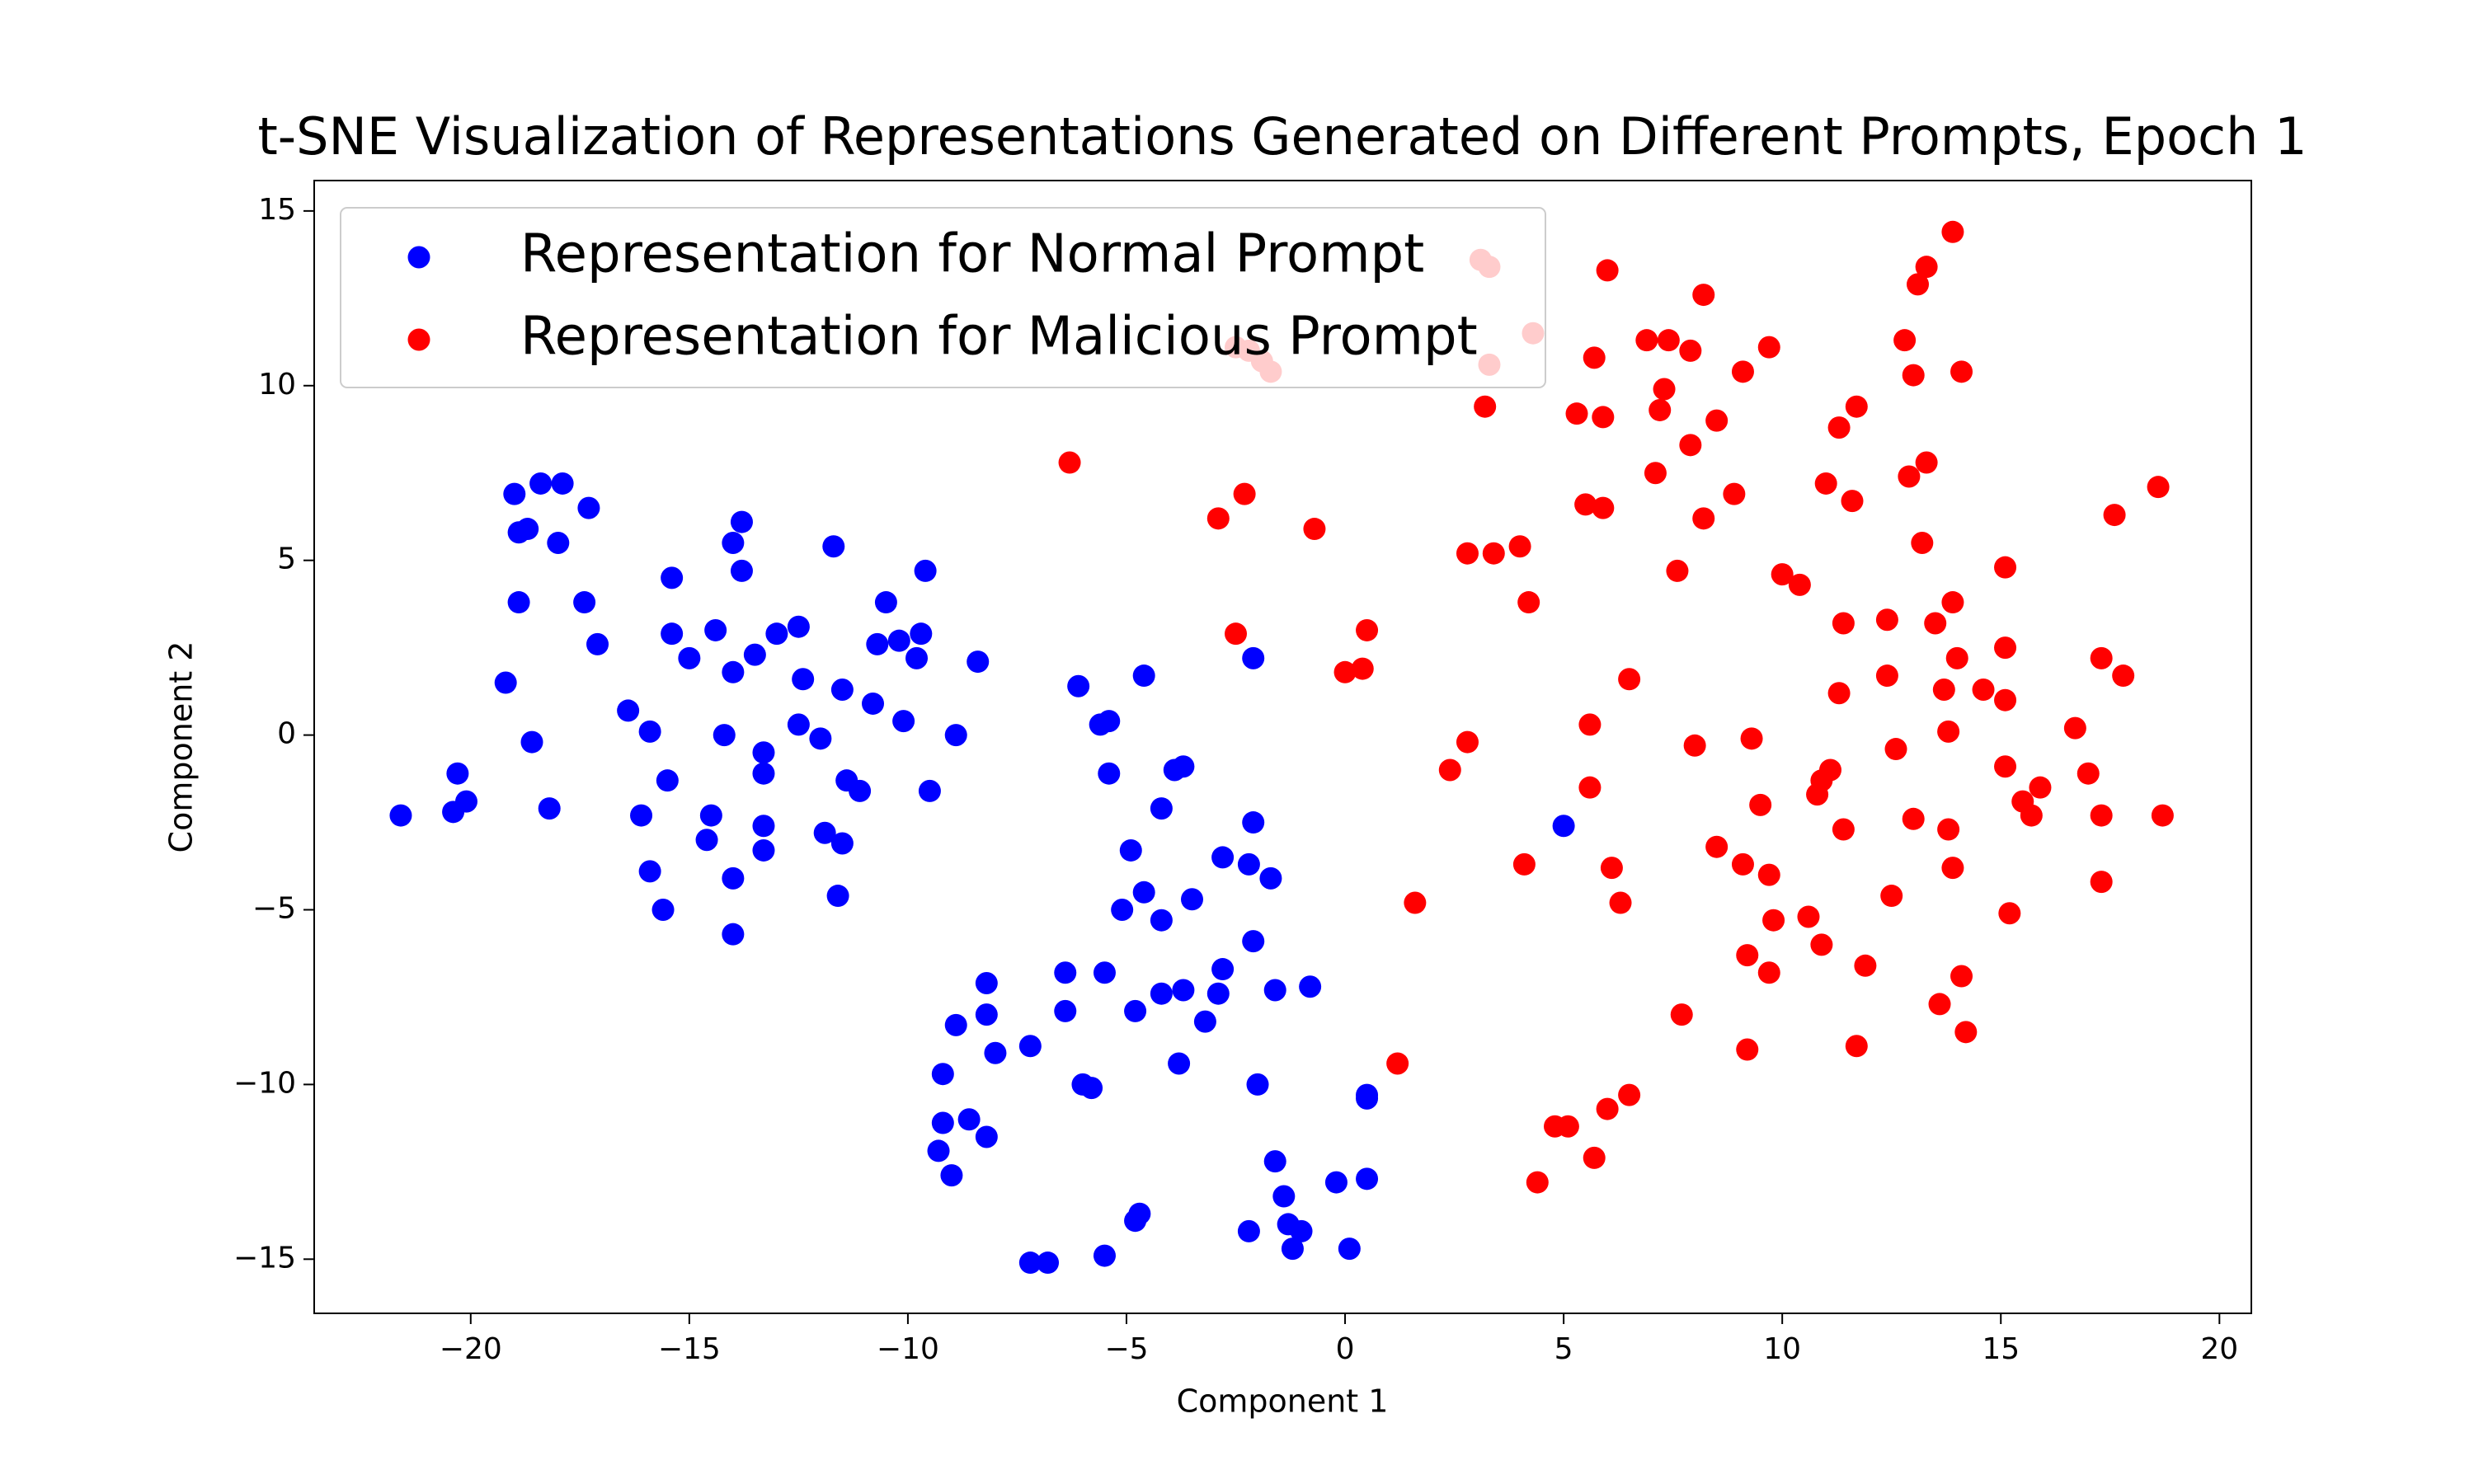 The width and height of the screenshot is (2474, 1484). Describe the element at coordinates (1283, 1401) in the screenshot. I see `x-axis-label: Component 1` at that location.